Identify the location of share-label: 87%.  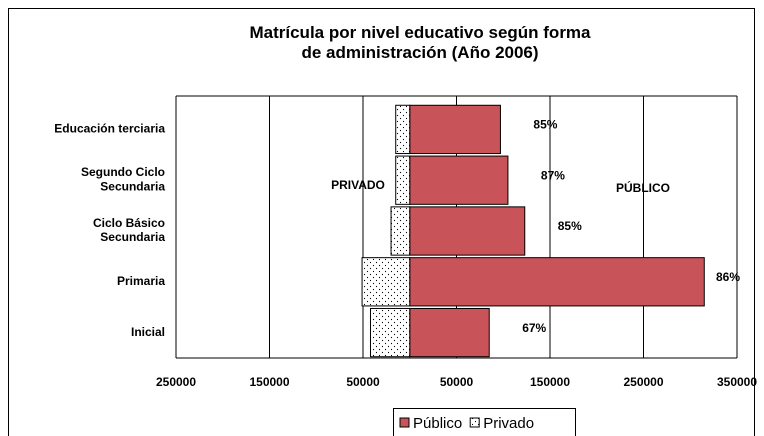
(553, 175).